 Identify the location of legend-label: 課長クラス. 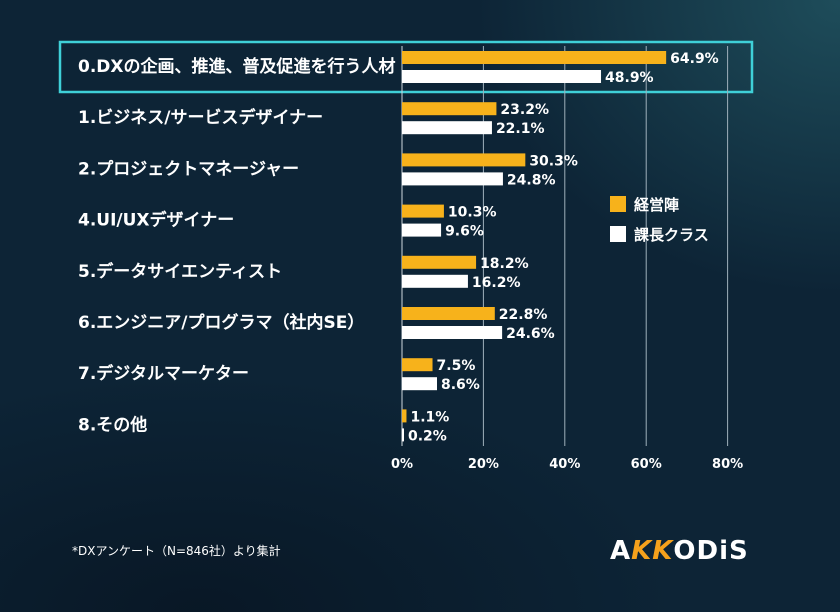
(671, 235).